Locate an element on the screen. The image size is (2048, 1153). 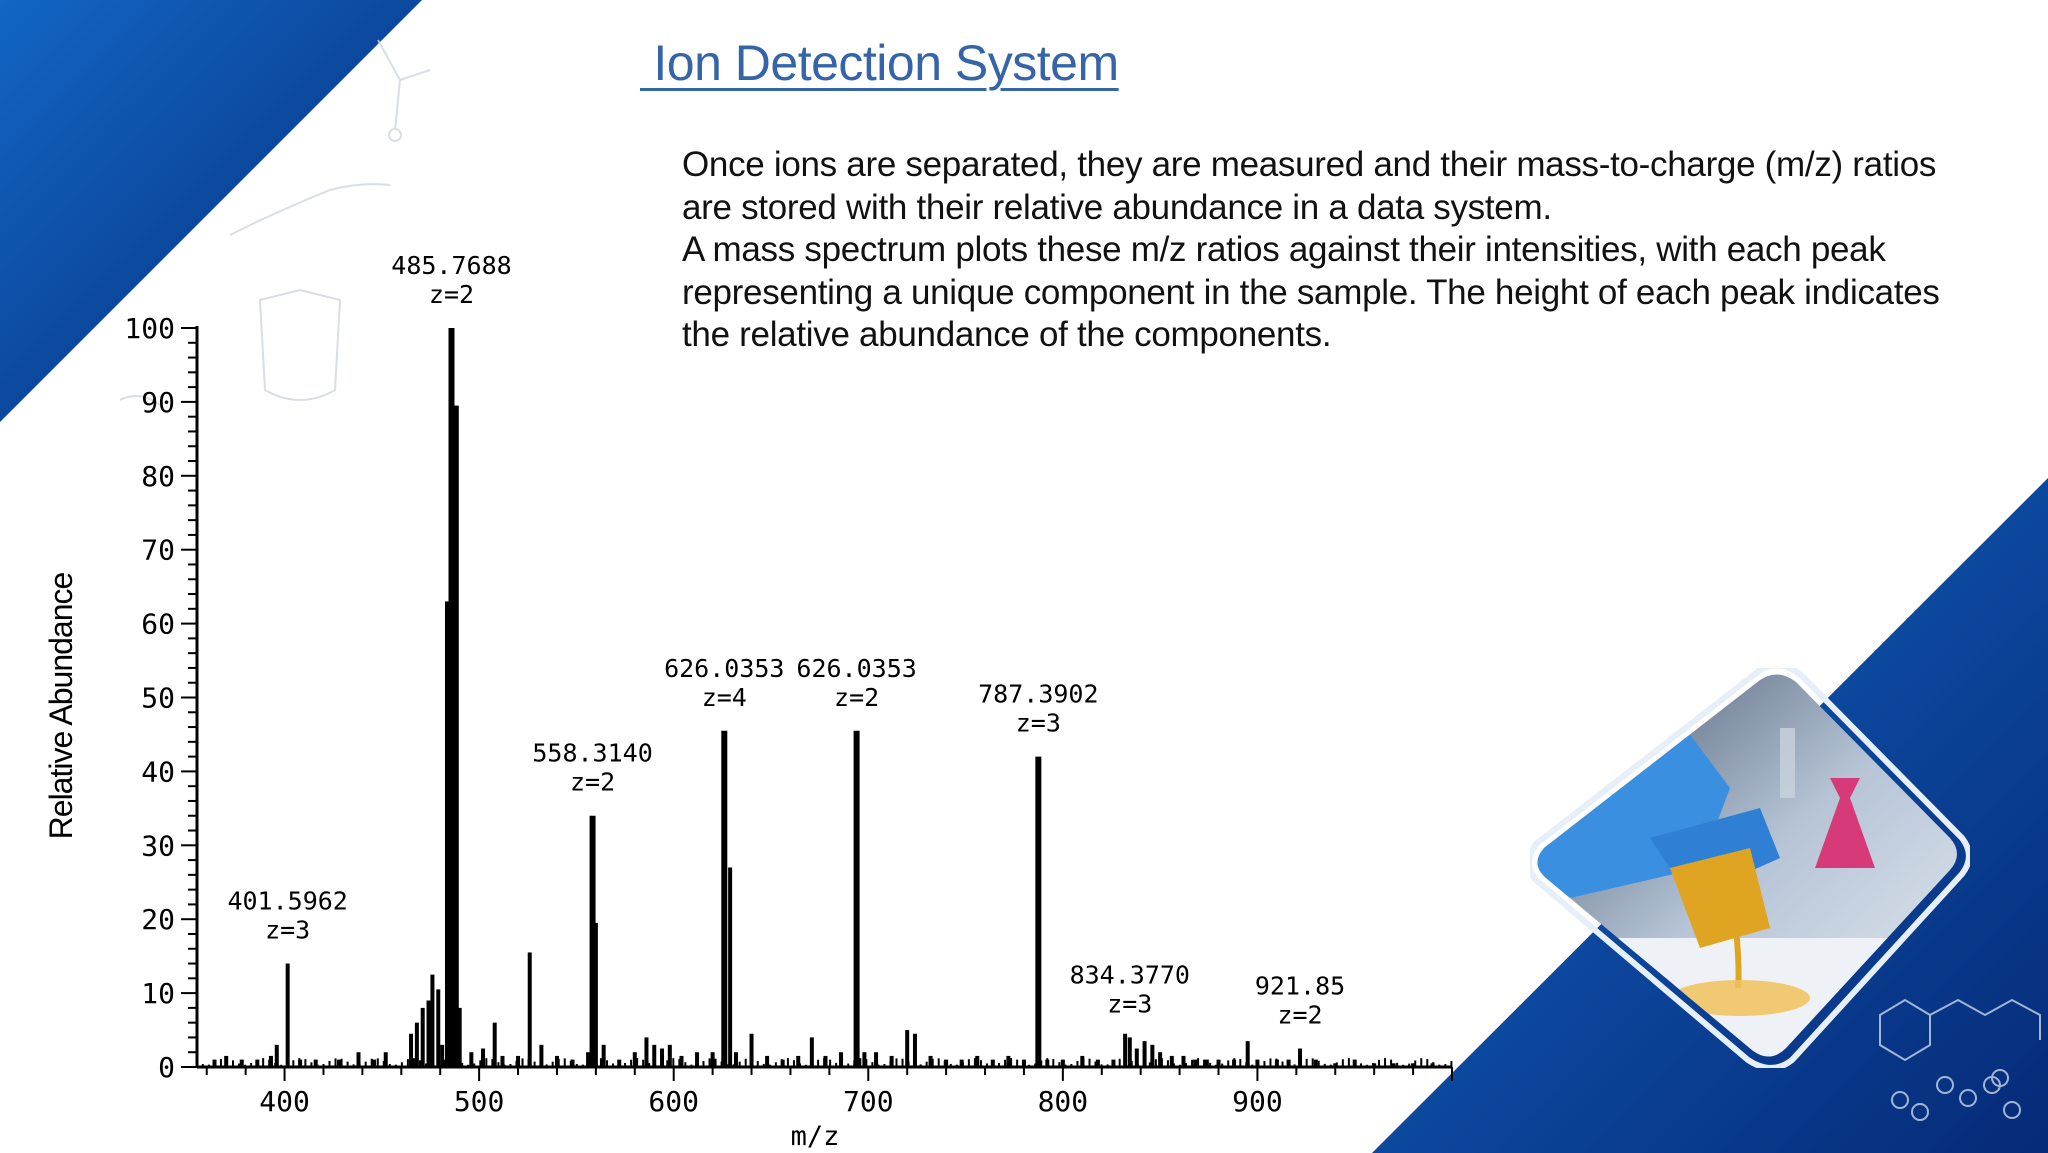
y-tick-label: 60 is located at coordinates (158, 624).